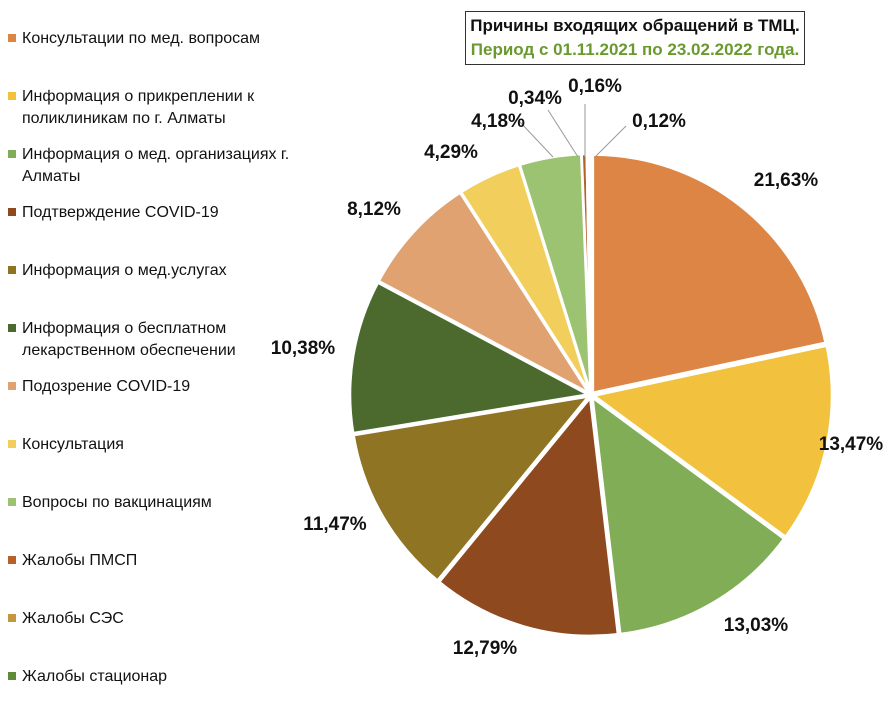 This screenshot has width=890, height=708. I want to click on data-label: 0,34%, so click(535, 98).